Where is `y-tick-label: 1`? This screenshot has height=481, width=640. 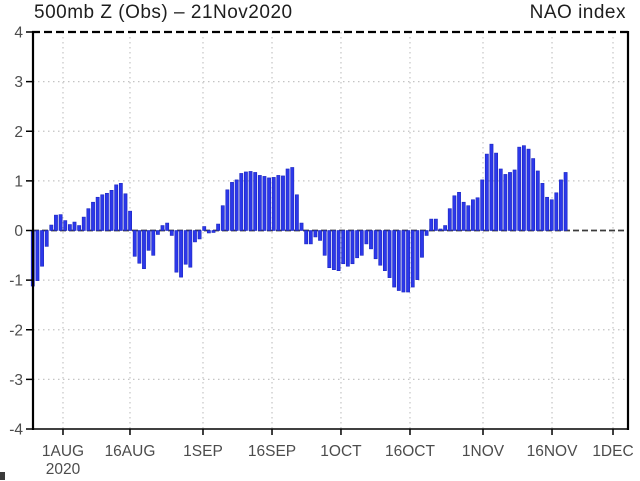 y-tick-label: 1 is located at coordinates (18, 181).